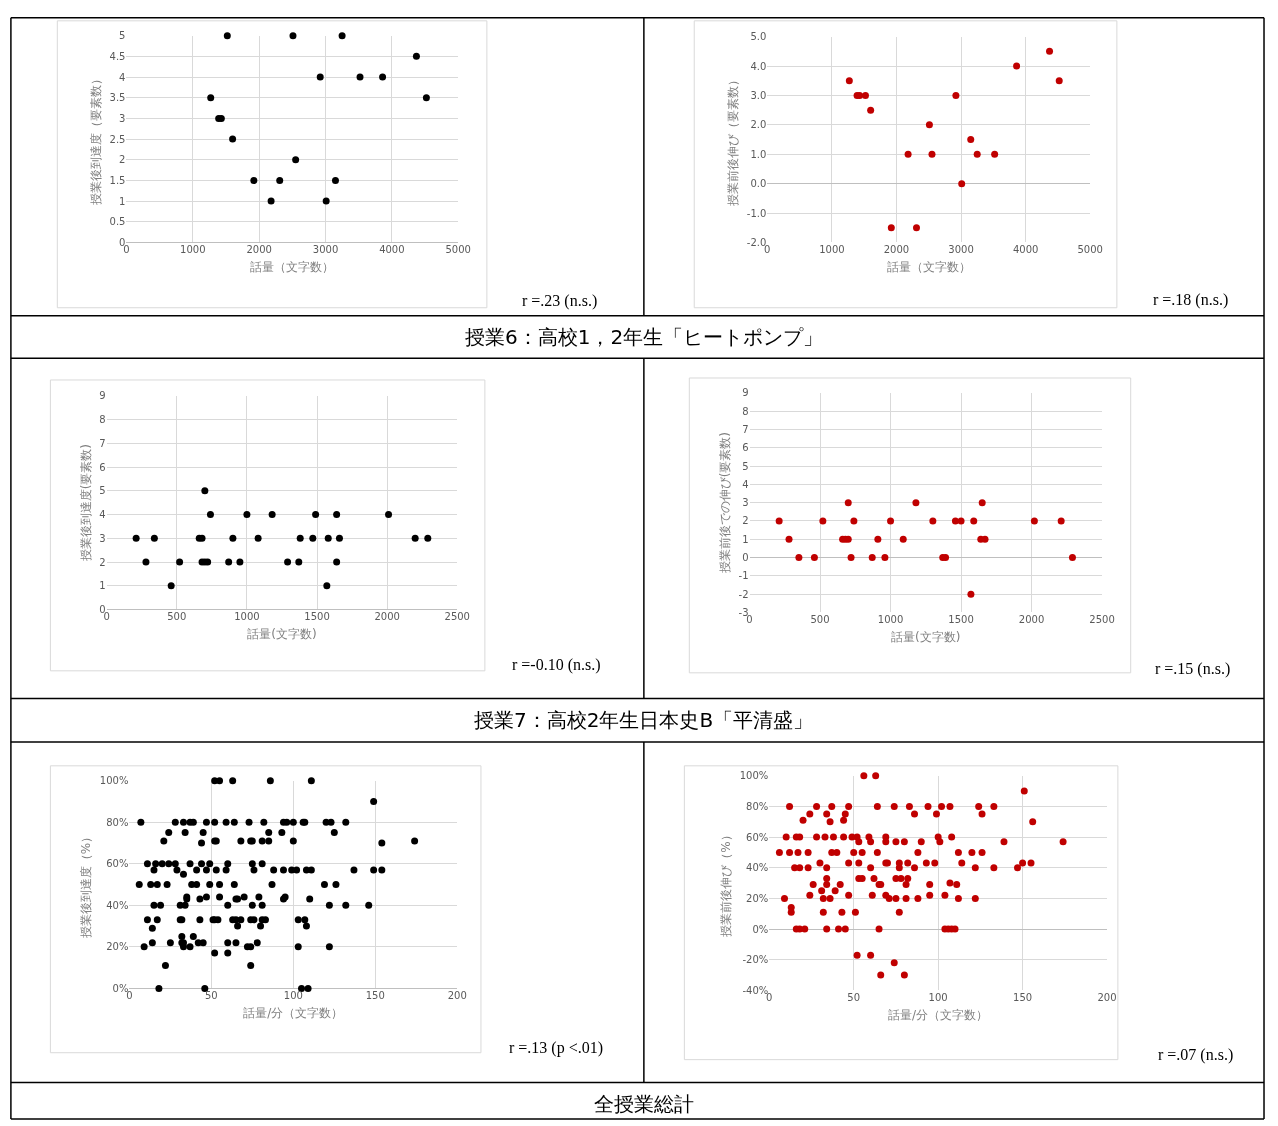  I want to click on y-tick-label: 2.0, so click(758, 125).